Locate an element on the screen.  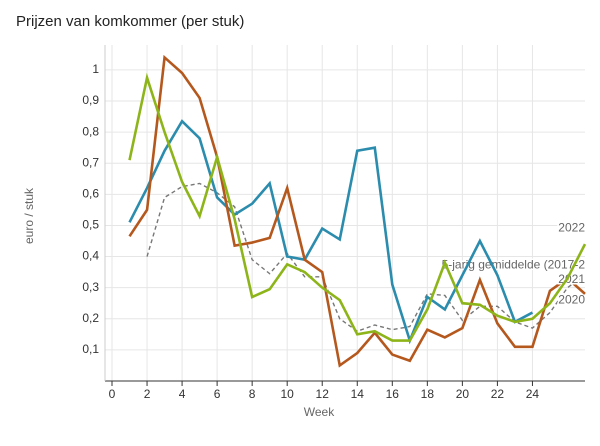
x-axis-title: Week is located at coordinates (319, 412).